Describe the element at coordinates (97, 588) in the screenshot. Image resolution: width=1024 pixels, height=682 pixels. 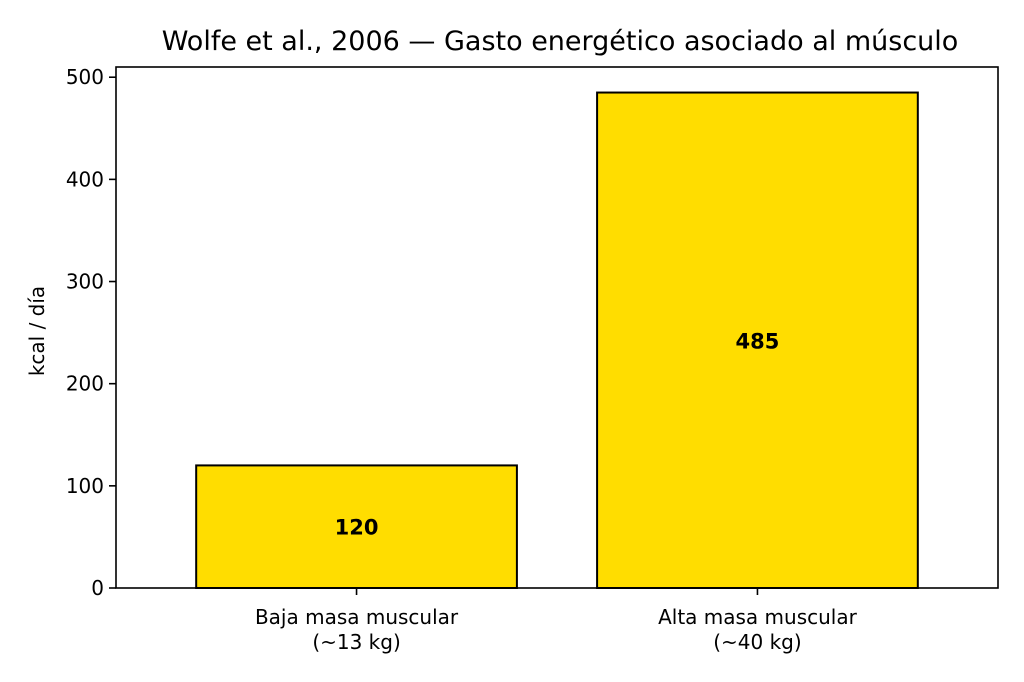
I see `y-tick-label: 0` at that location.